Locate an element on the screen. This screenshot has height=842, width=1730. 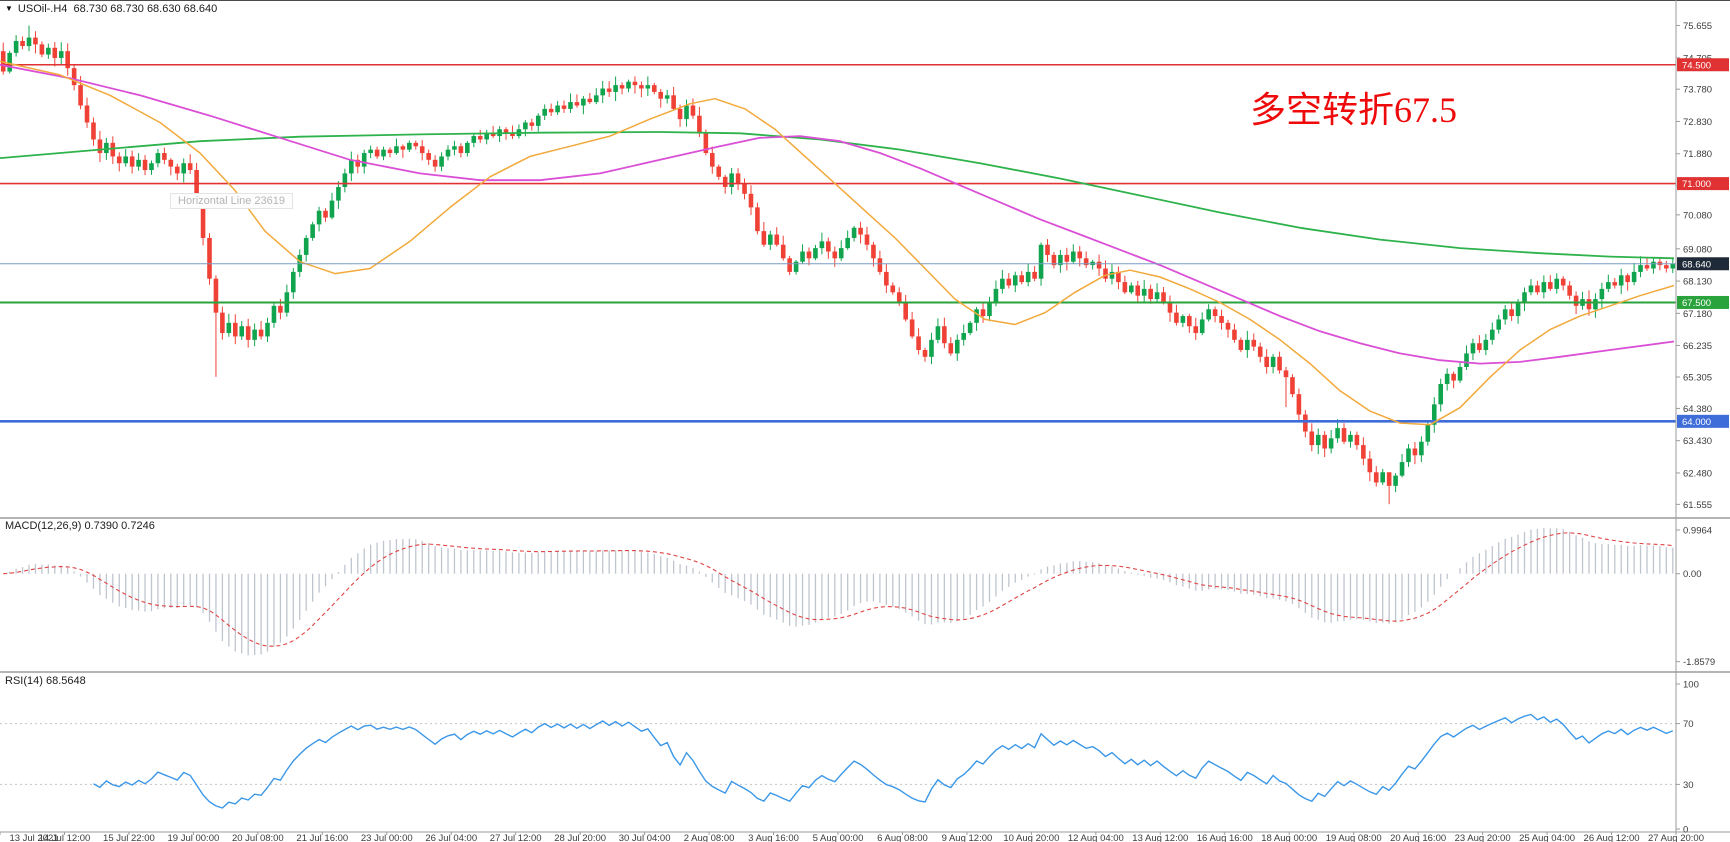
svg-text: 73.780 is located at coordinates (1697, 90).